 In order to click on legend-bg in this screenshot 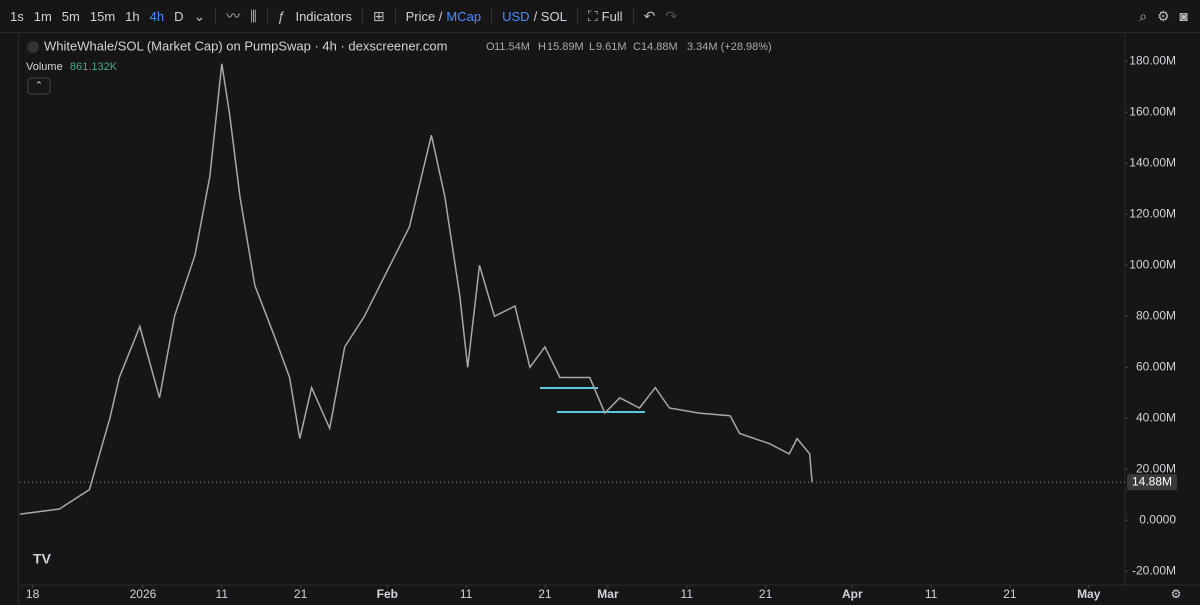, I will do `click(249, 47)`.